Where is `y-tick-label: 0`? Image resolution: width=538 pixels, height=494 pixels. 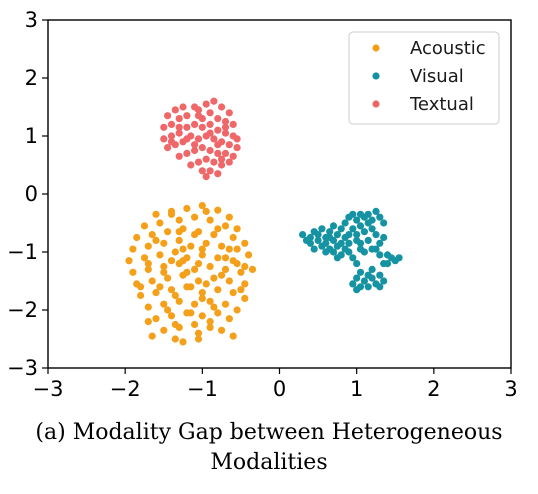 y-tick-label: 0 is located at coordinates (31, 194).